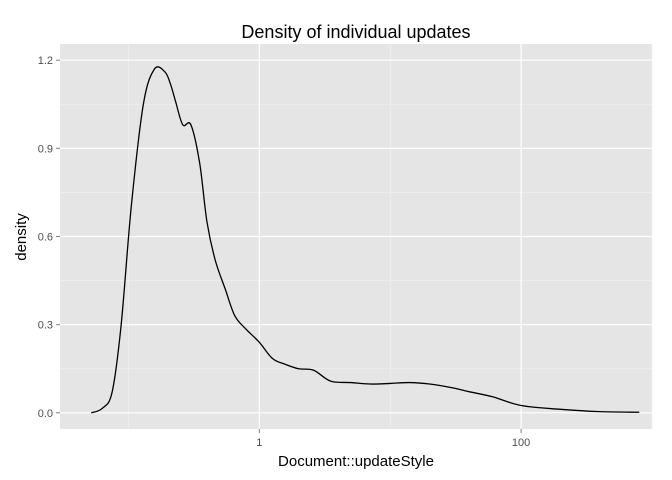  Describe the element at coordinates (45, 238) in the screenshot. I see `y-tick-label: 0.6` at that location.